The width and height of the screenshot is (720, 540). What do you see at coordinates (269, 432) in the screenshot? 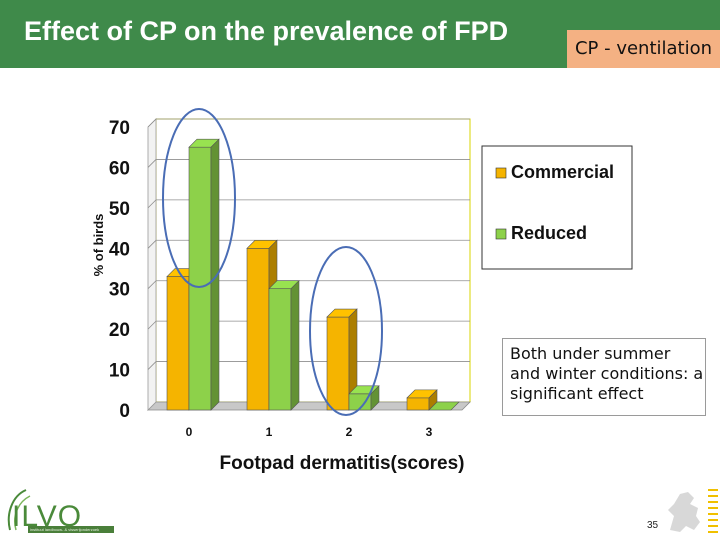
I see `x-tick-label: 1` at bounding box center [269, 432].